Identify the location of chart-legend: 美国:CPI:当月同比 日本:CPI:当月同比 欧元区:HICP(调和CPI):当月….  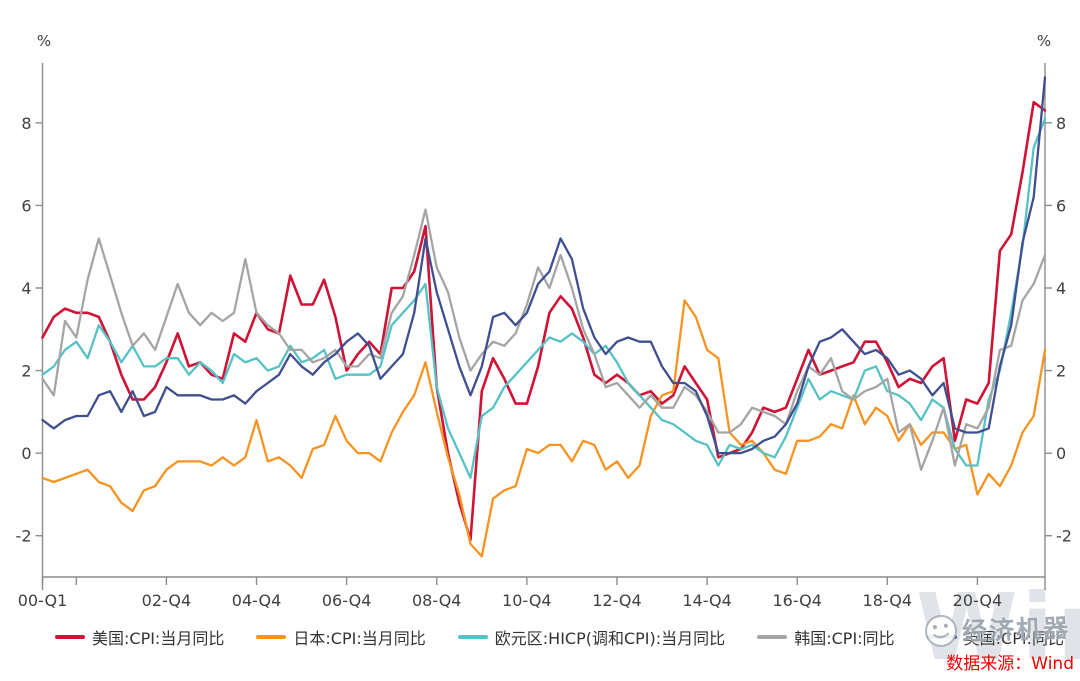
(559, 637).